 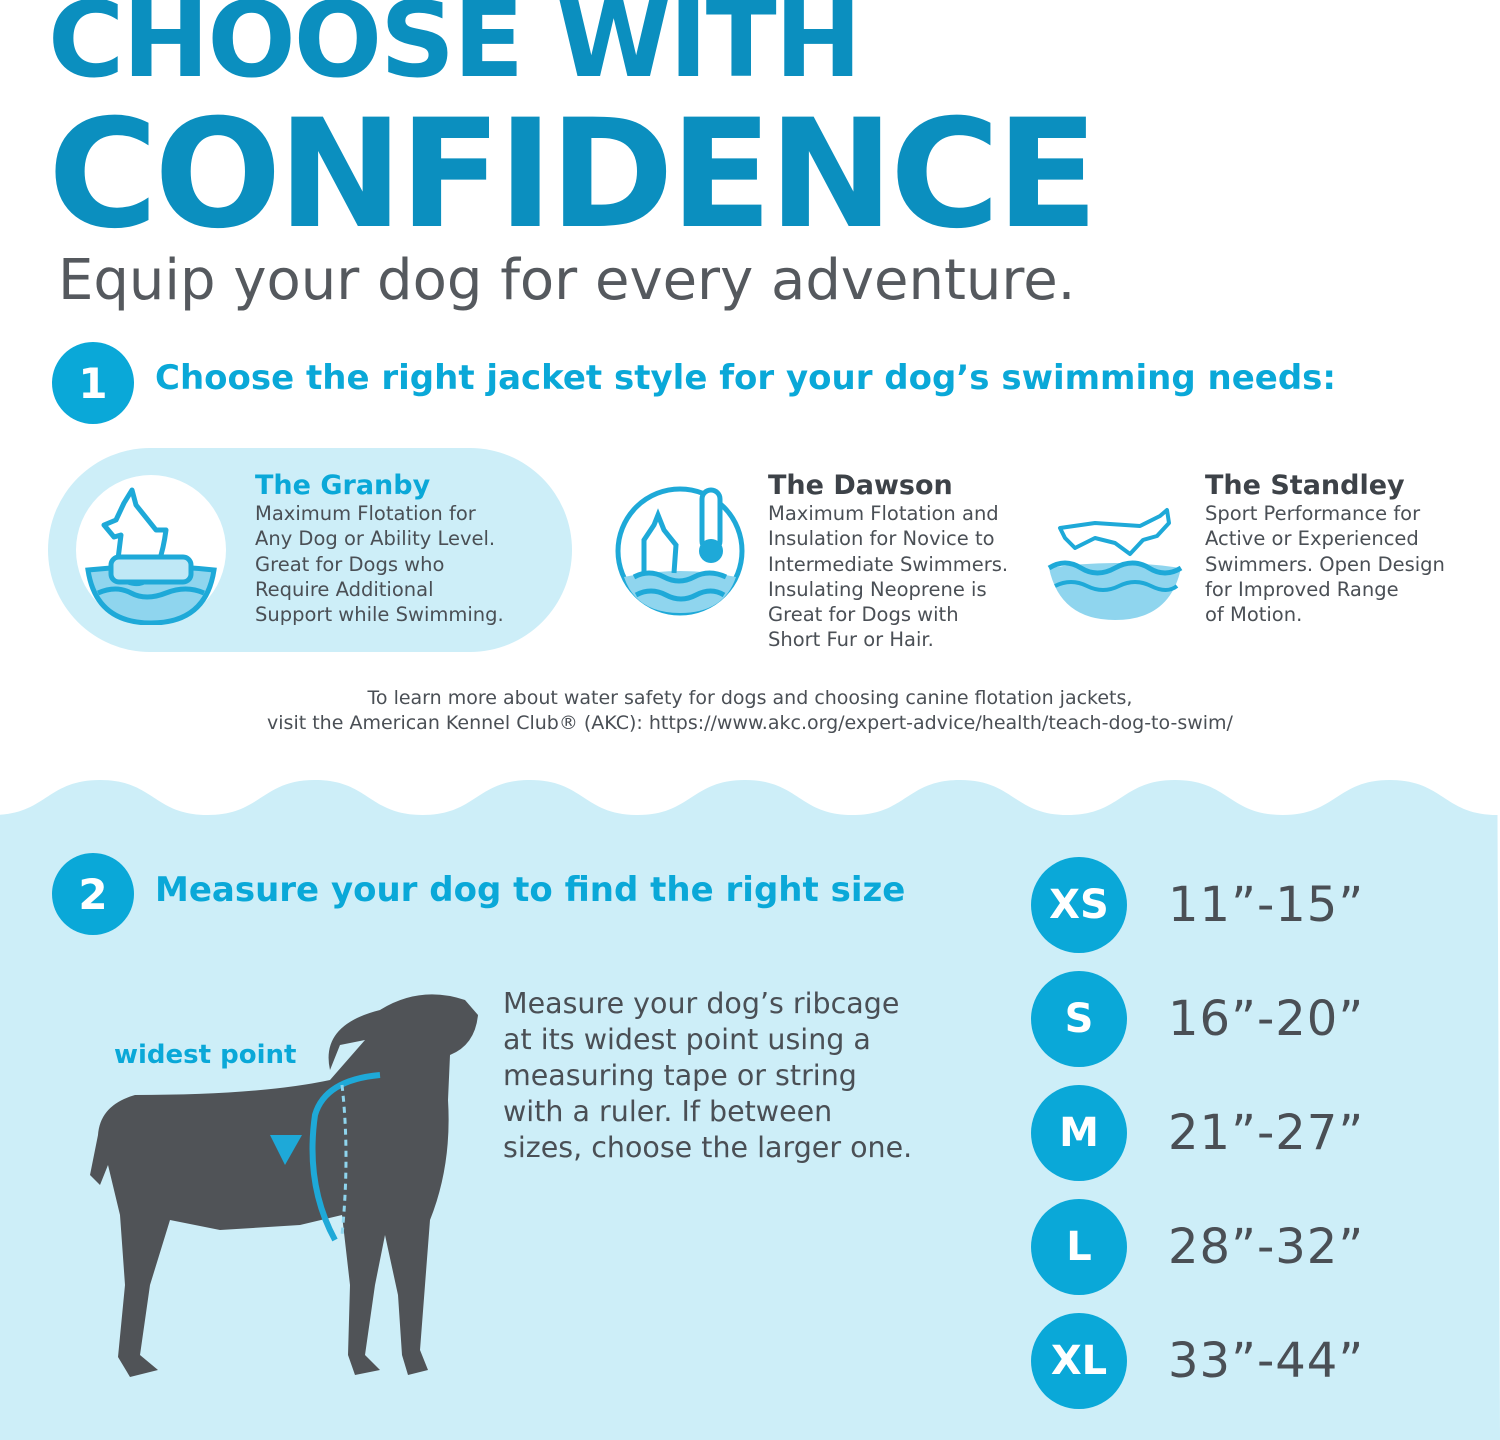 I want to click on size-badge-l: L, so click(x=1079, y=1247).